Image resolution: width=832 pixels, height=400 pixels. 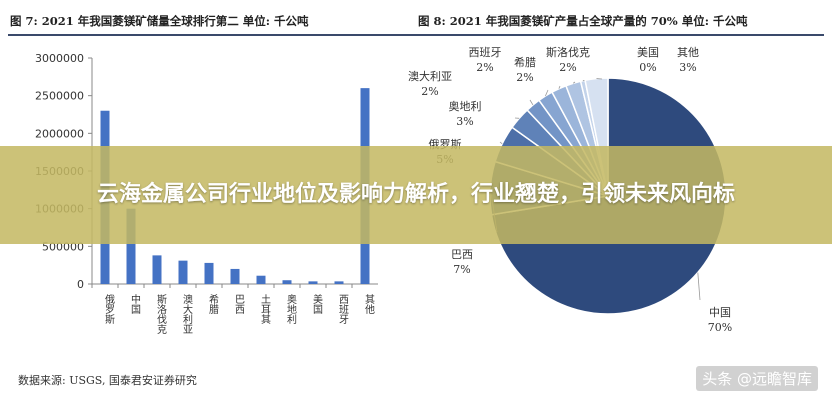 What do you see at coordinates (317, 304) in the screenshot?
I see `x-tick-label: 美国` at bounding box center [317, 304].